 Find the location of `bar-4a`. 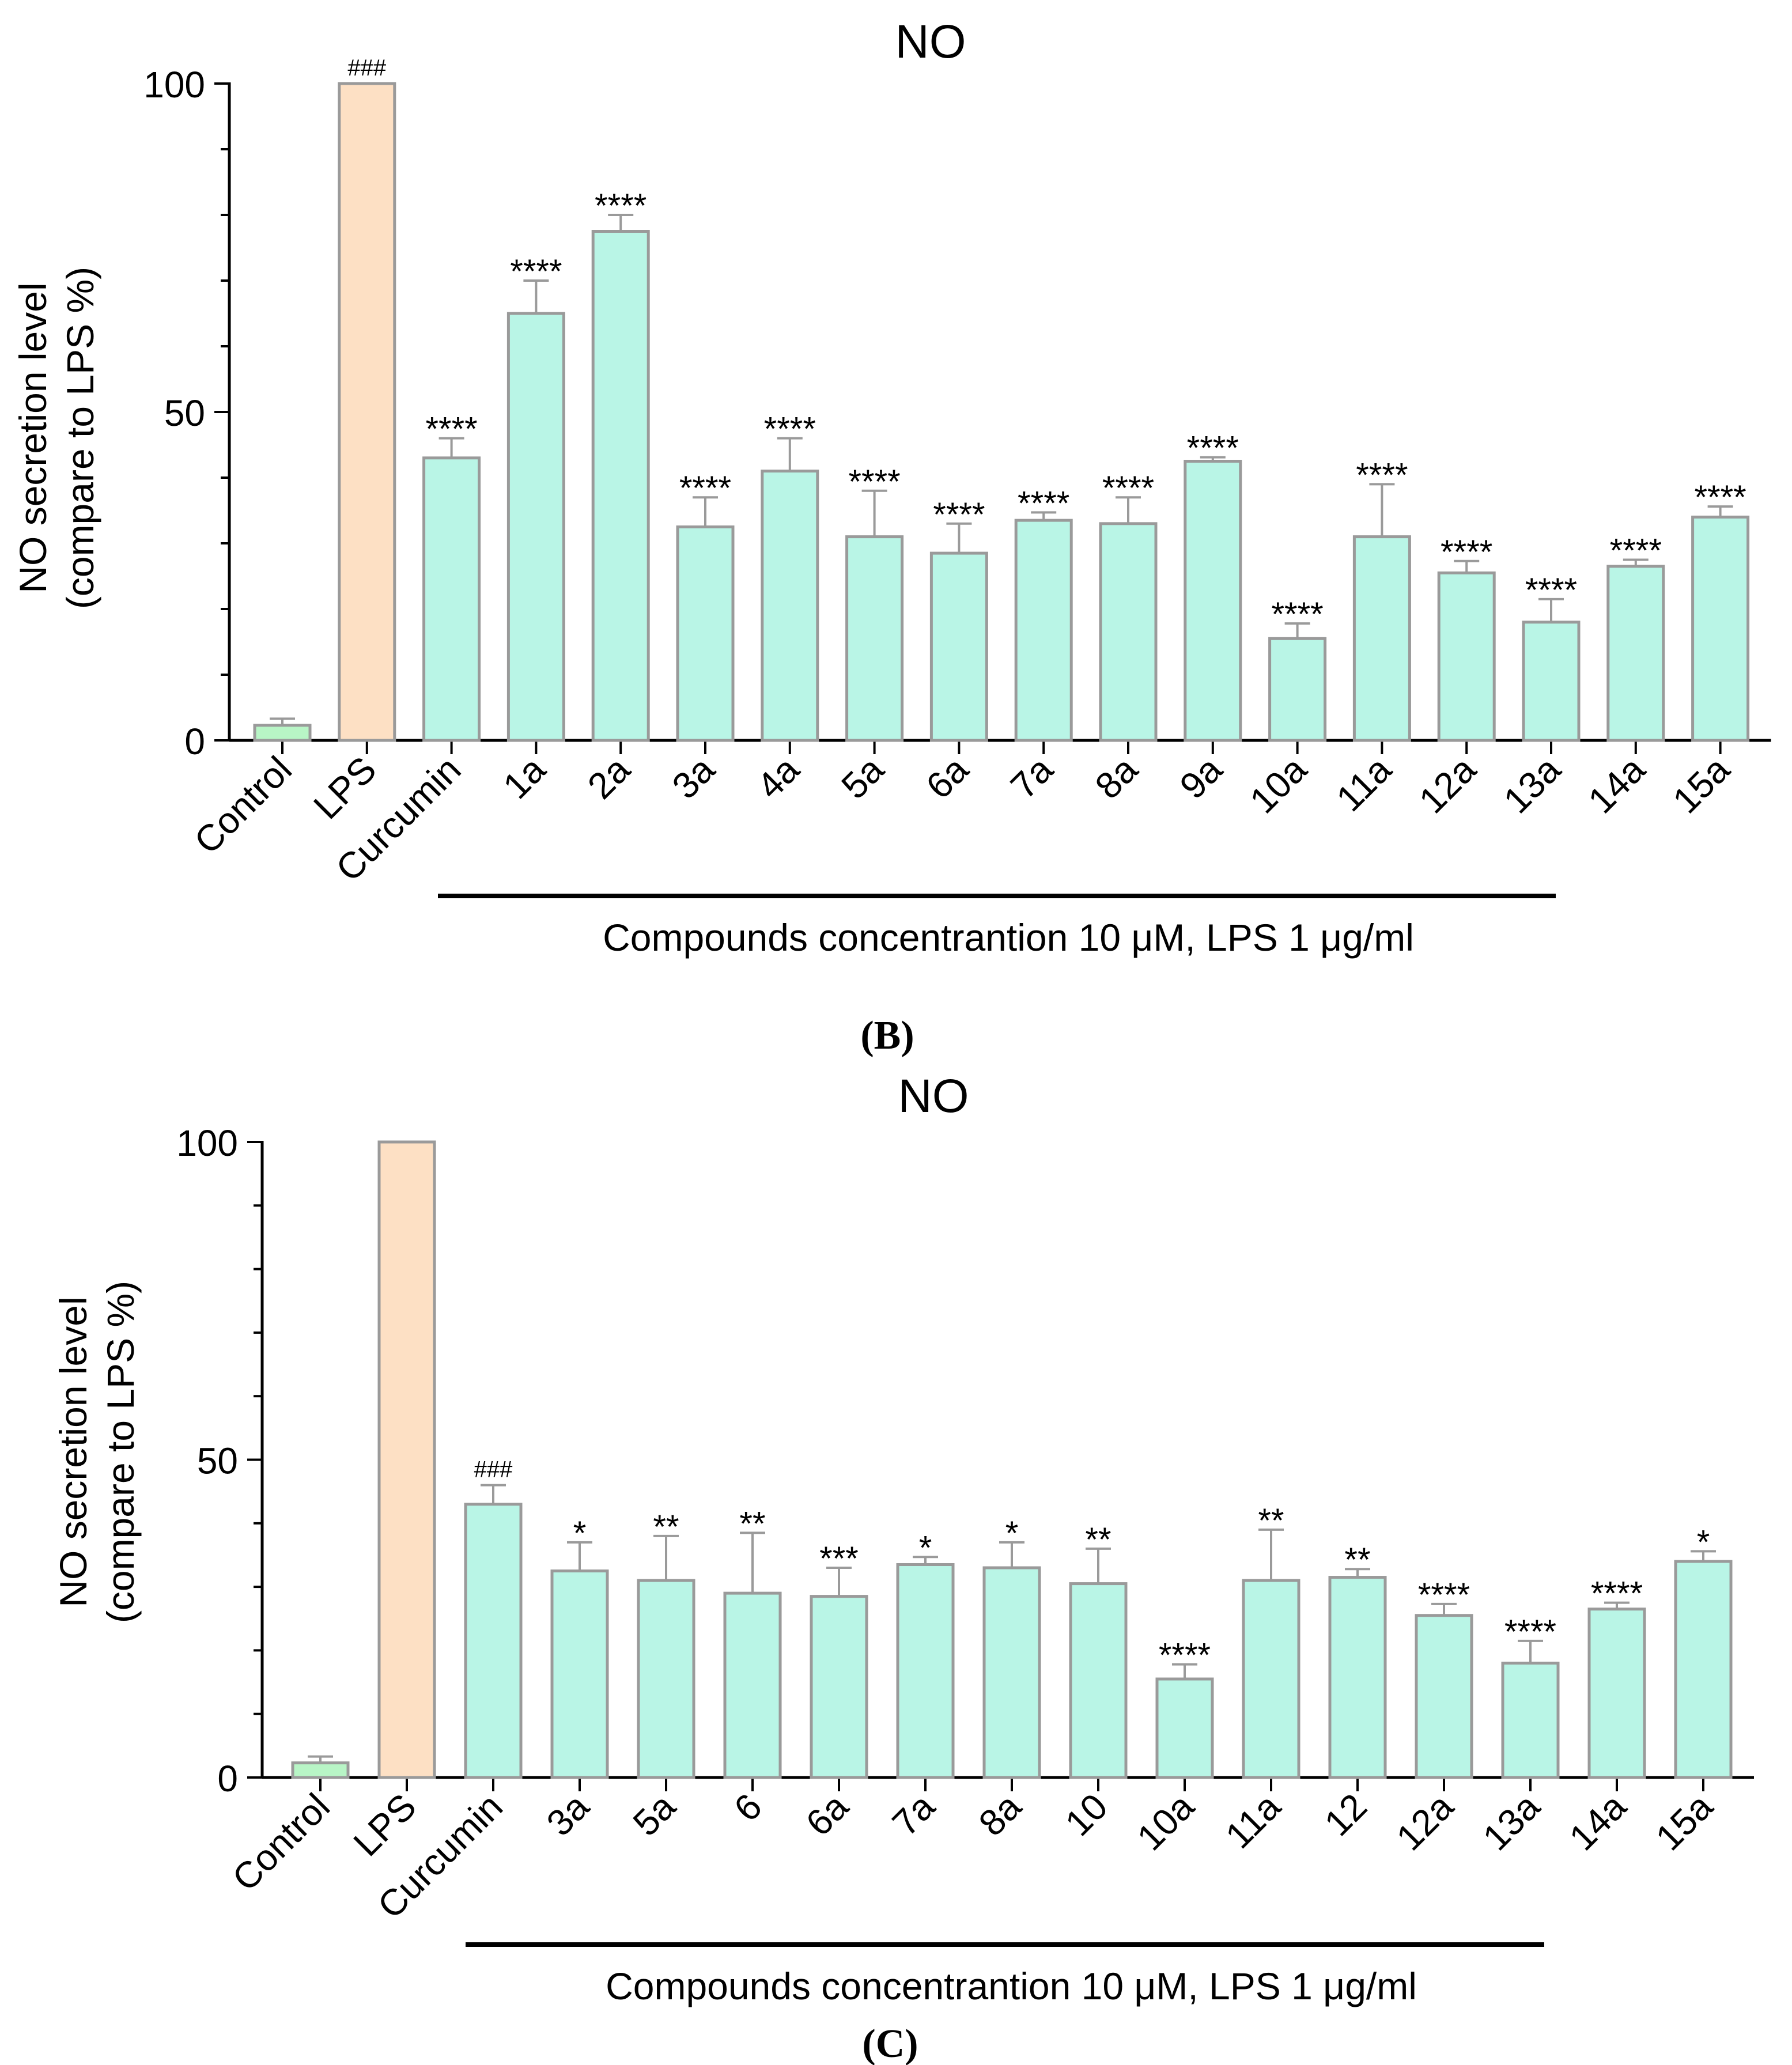

bar-4a is located at coordinates (790, 606).